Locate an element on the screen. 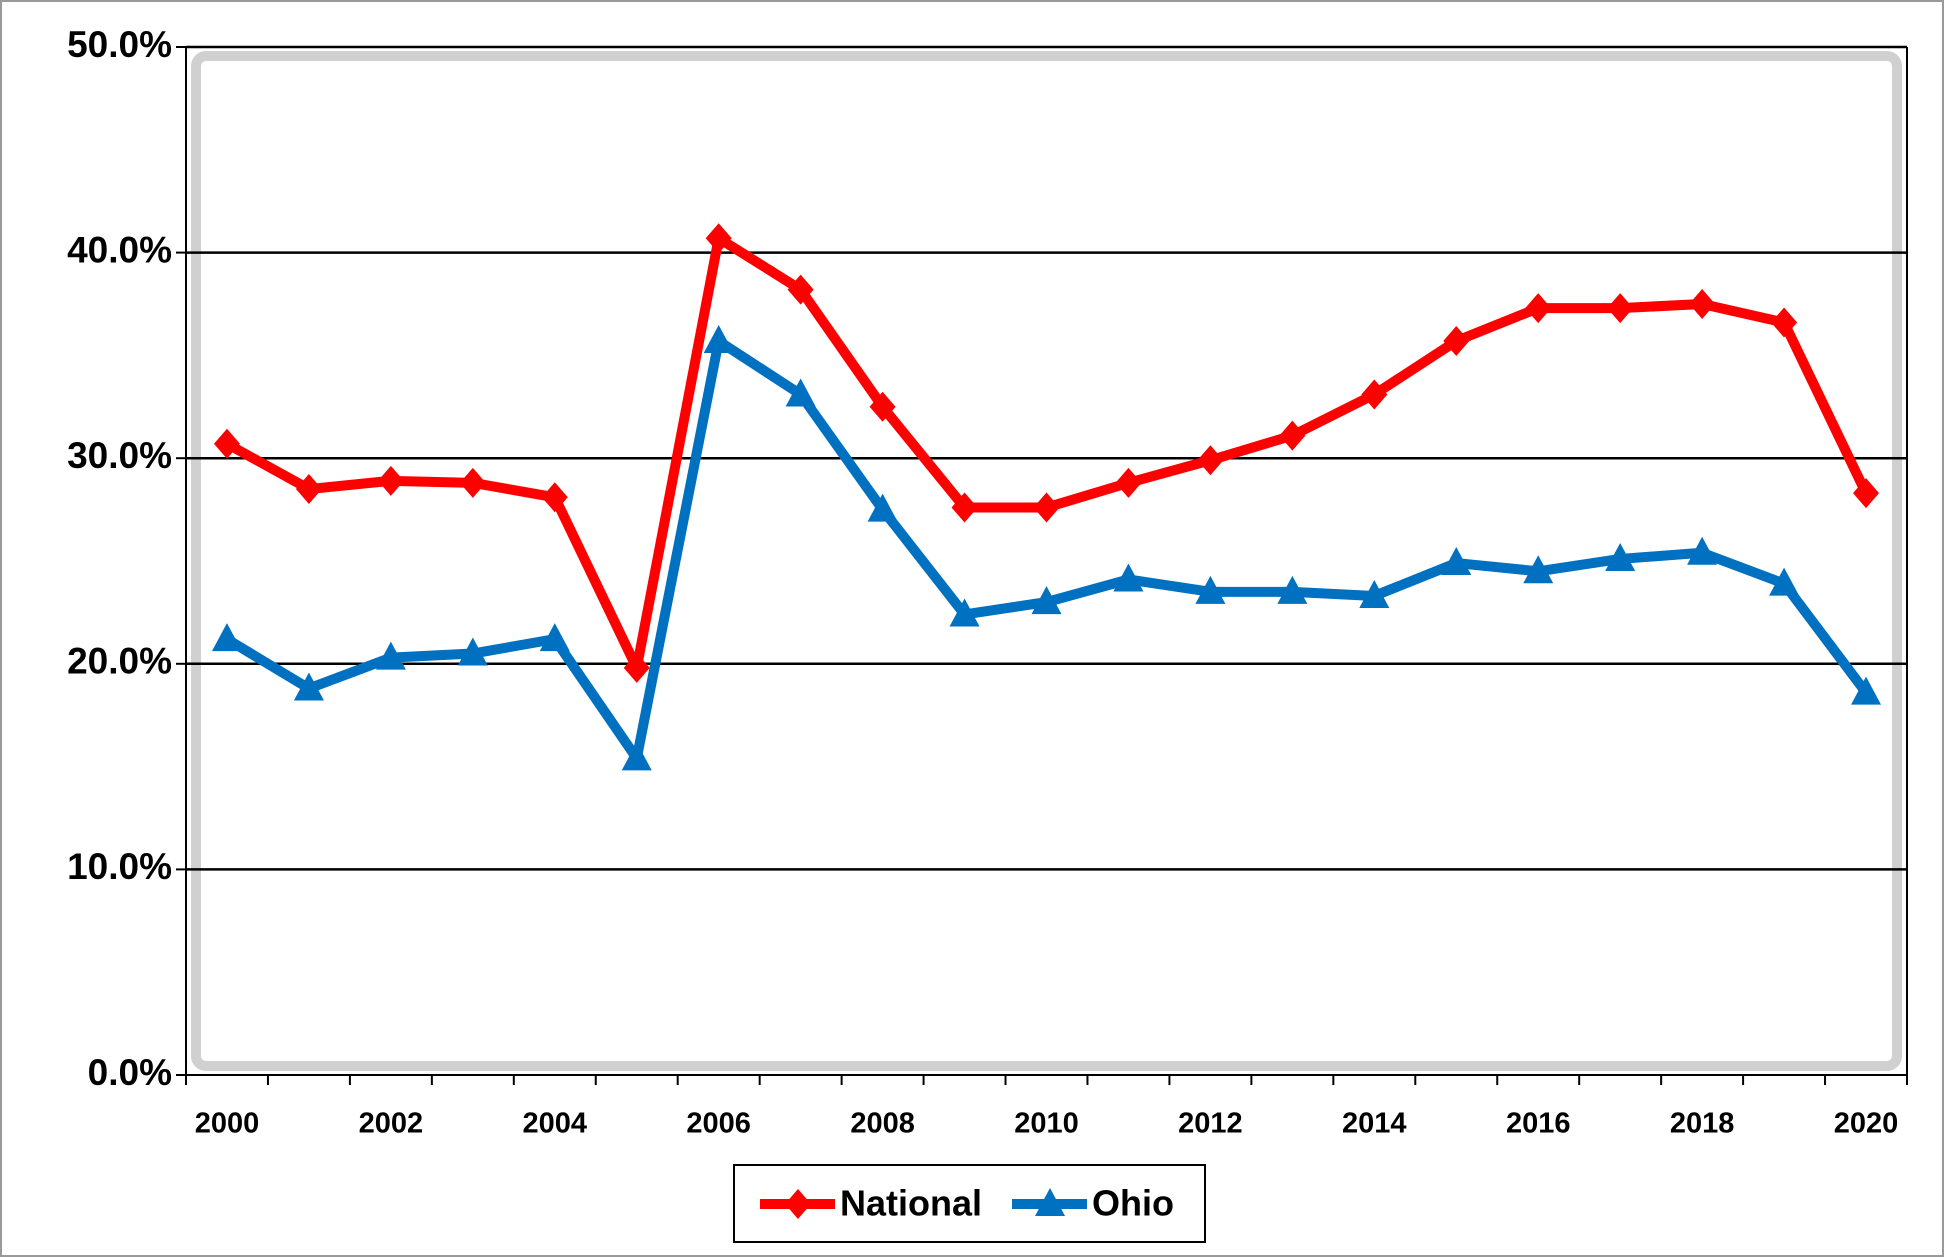  x-tick-label: 2000 is located at coordinates (227, 1124).